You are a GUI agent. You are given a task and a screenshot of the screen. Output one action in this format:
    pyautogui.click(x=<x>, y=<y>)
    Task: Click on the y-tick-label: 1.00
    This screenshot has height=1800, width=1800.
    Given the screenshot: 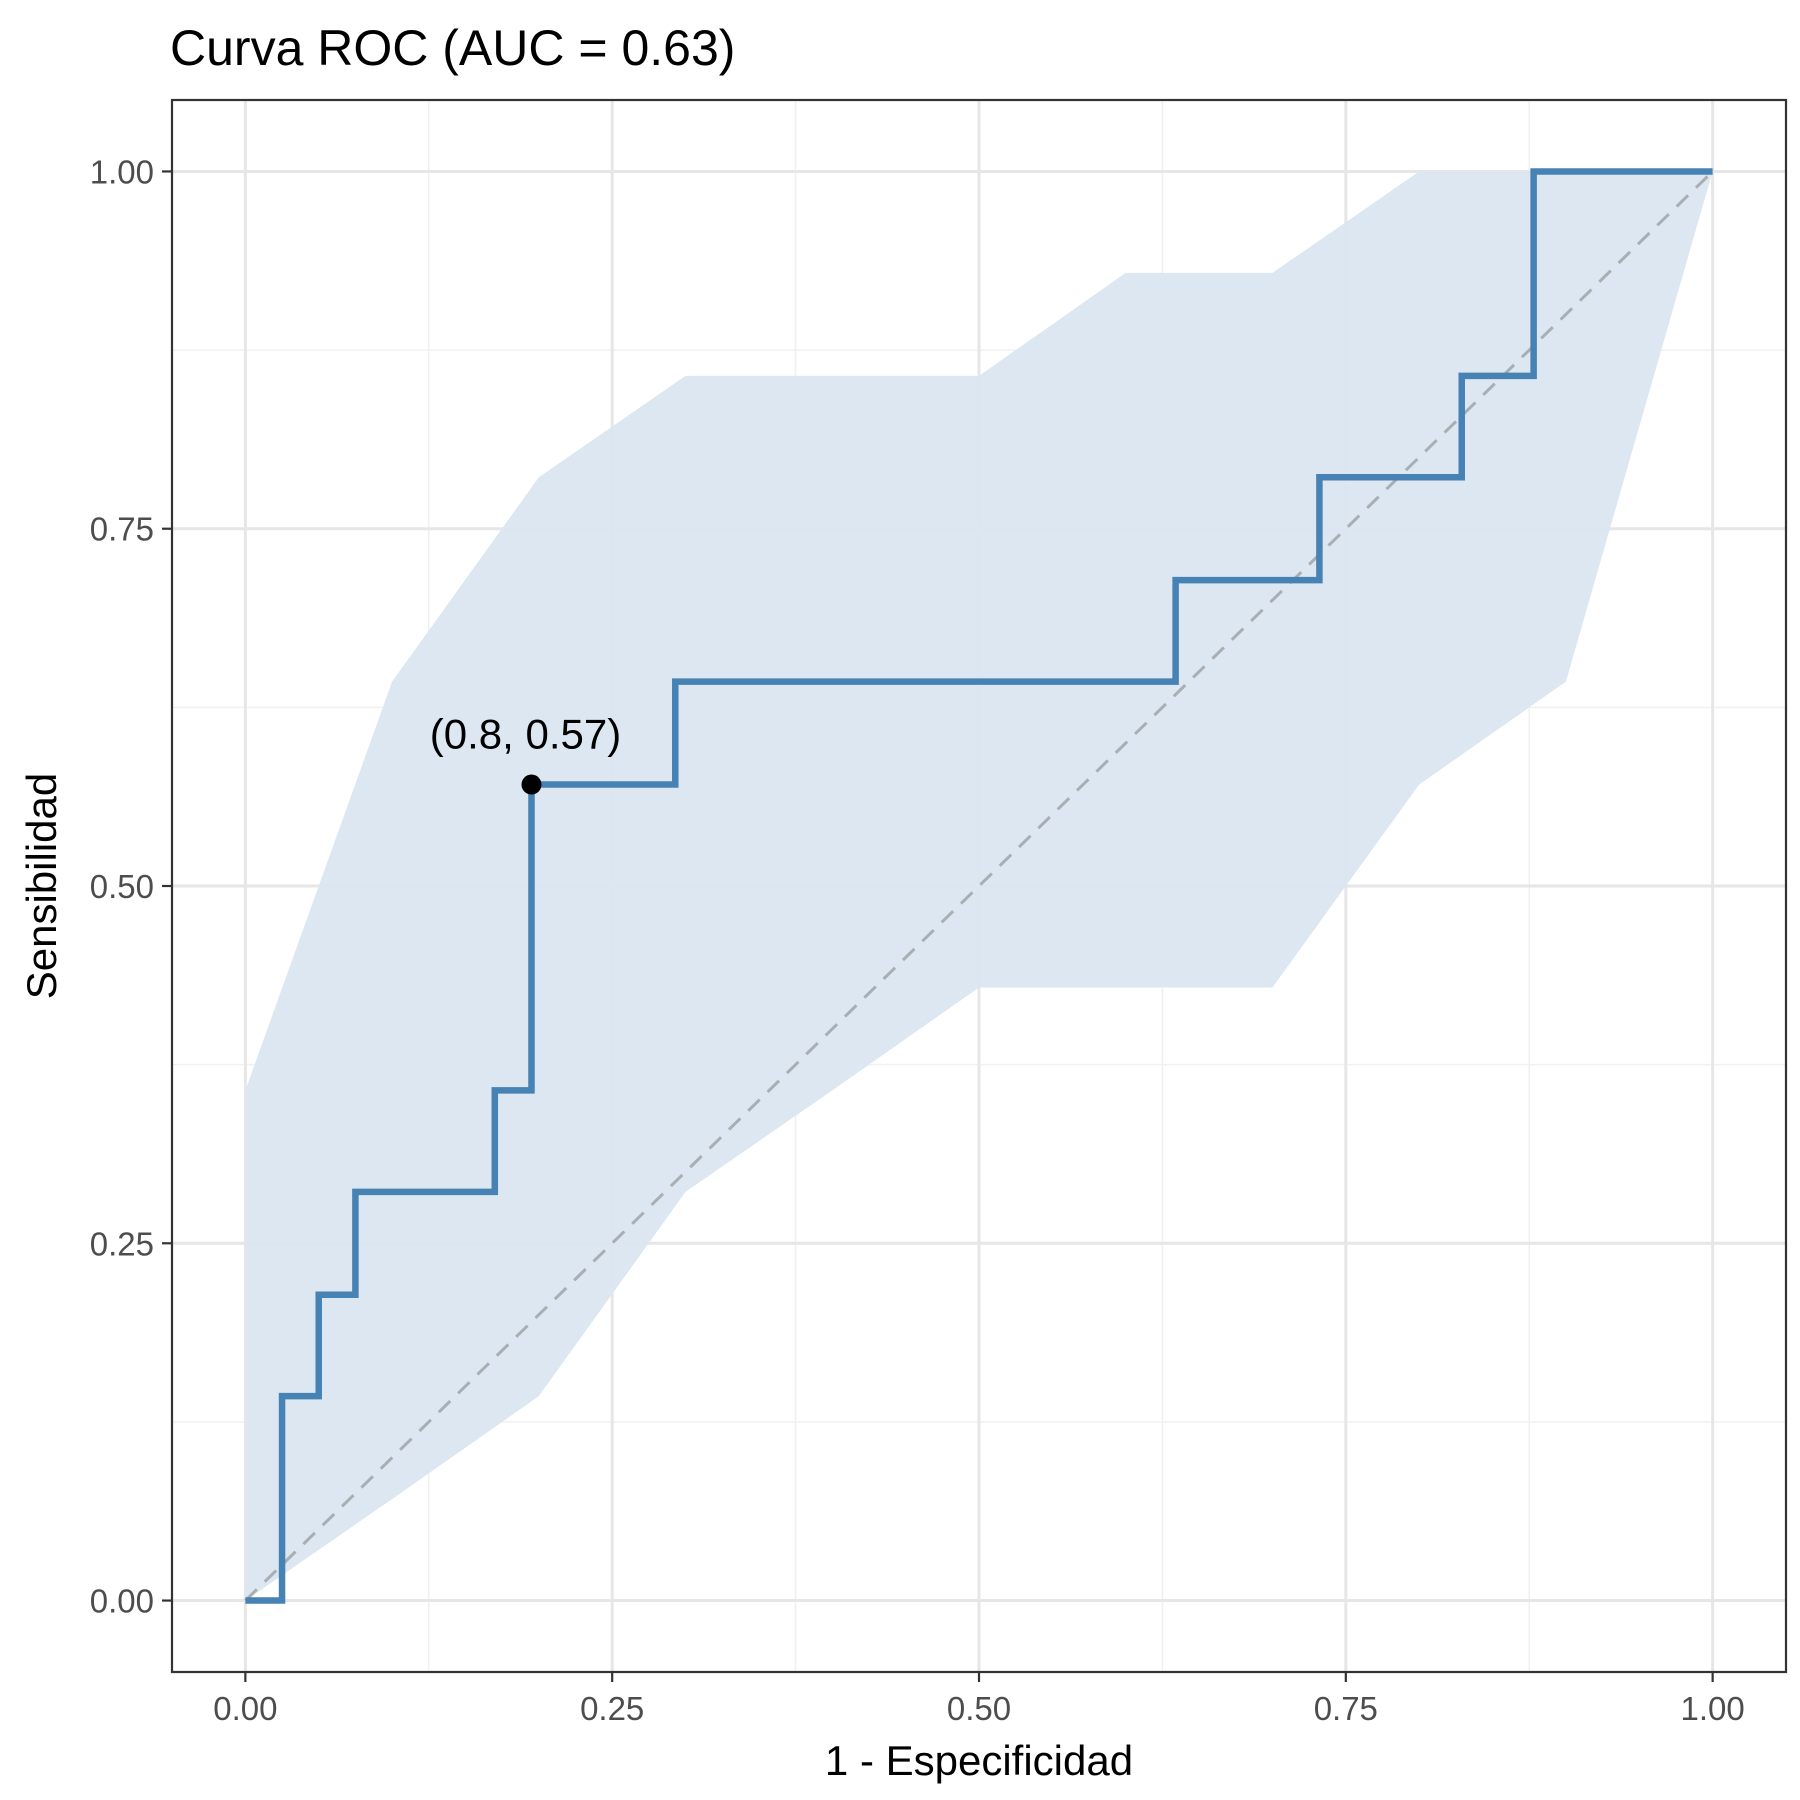 What is the action you would take?
    pyautogui.click(x=122, y=171)
    